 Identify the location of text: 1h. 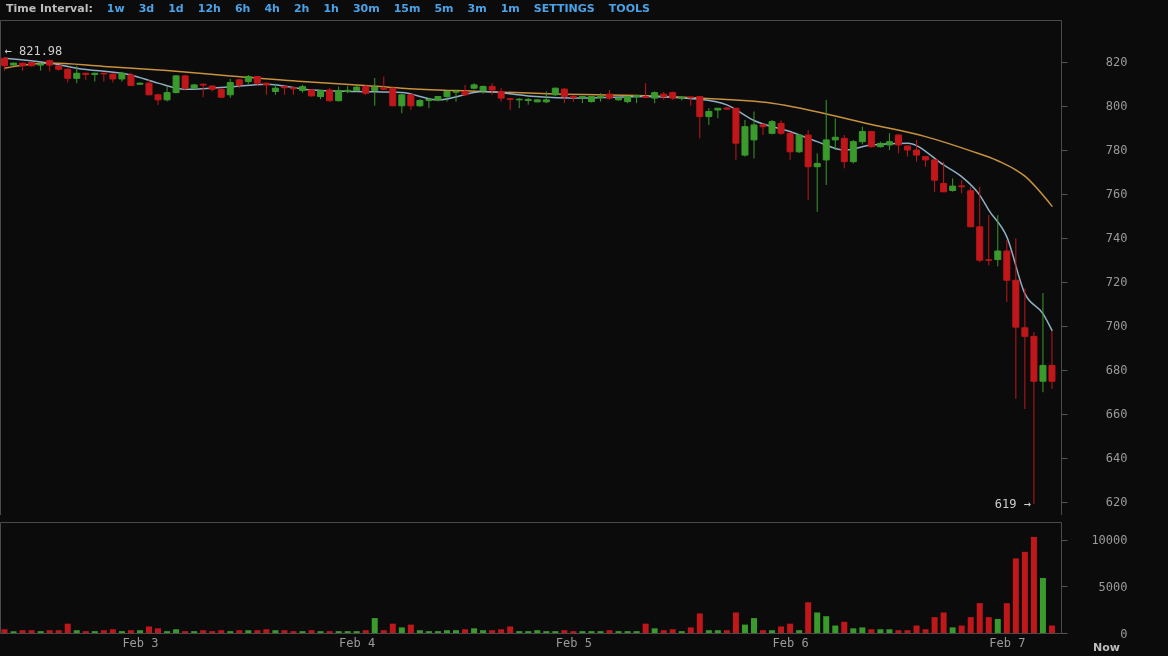
(331, 8).